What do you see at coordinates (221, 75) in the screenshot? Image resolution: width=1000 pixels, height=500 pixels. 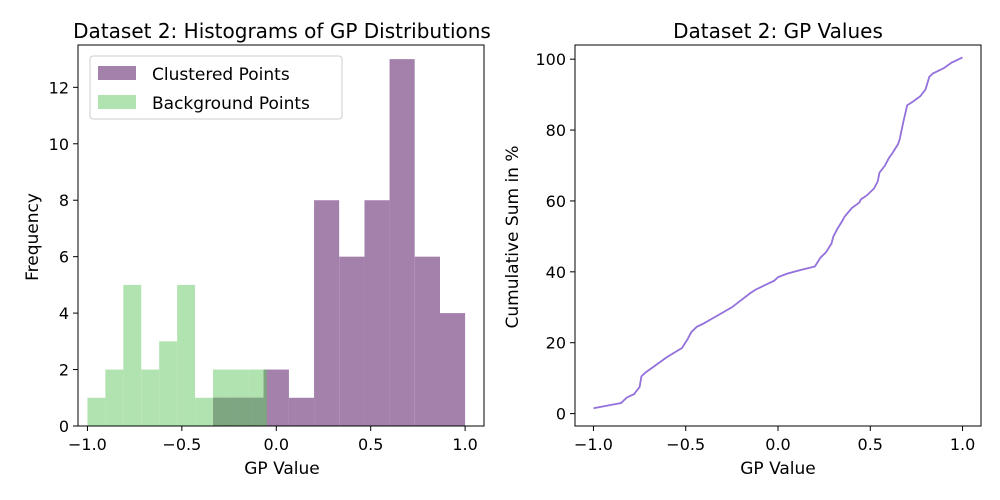 I see `legend-label-clustered: Clustered Points` at bounding box center [221, 75].